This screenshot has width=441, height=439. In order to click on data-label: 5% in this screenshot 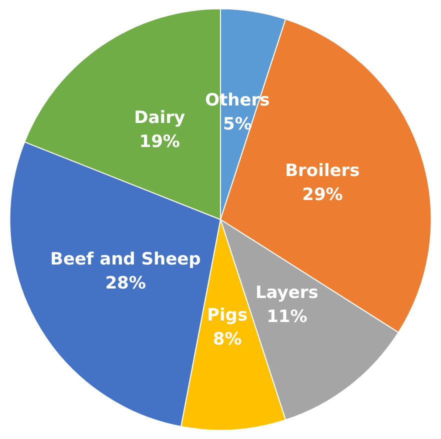, I will do `click(237, 124)`.